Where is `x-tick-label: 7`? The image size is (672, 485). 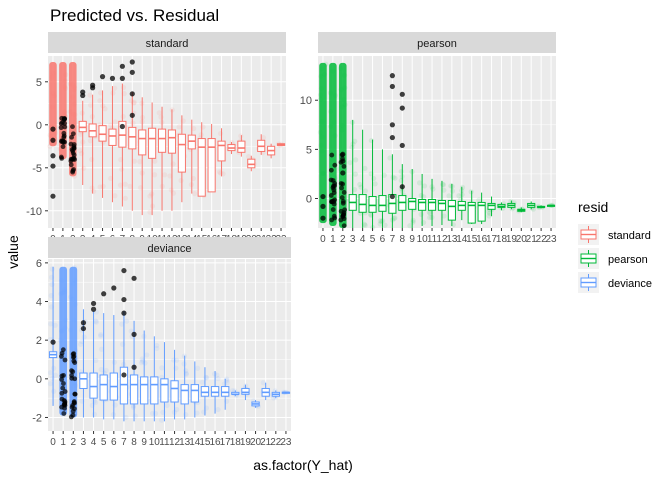
x-tick-label: 7 is located at coordinates (393, 239).